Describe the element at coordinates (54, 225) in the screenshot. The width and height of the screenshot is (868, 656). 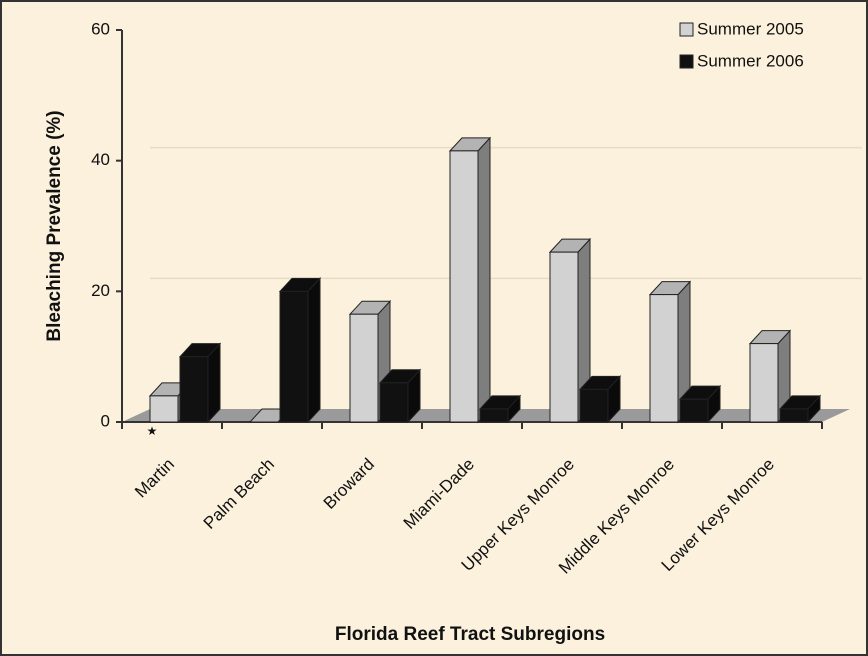
I see `y-axis-label: Bleaching Prevalence (%)` at that location.